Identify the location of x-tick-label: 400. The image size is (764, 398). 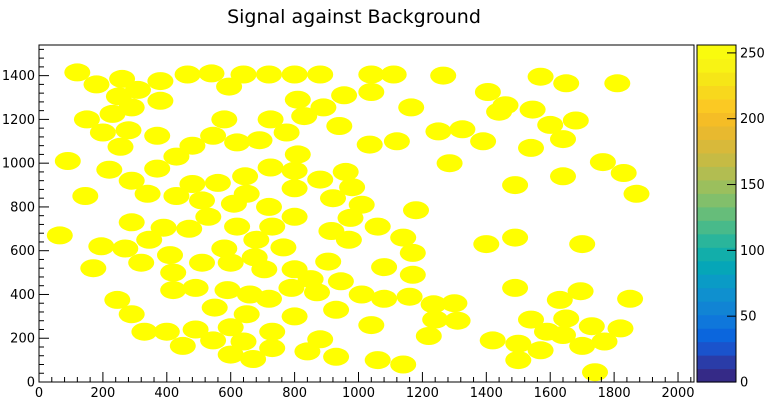
(166, 392).